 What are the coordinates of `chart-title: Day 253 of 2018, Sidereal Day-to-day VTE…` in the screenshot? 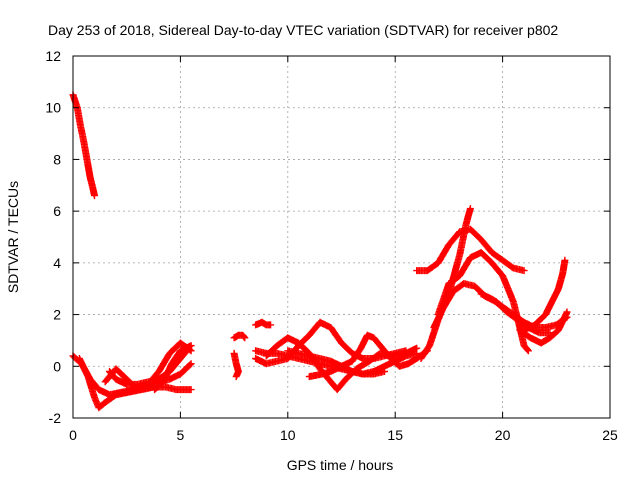 It's located at (303, 30).